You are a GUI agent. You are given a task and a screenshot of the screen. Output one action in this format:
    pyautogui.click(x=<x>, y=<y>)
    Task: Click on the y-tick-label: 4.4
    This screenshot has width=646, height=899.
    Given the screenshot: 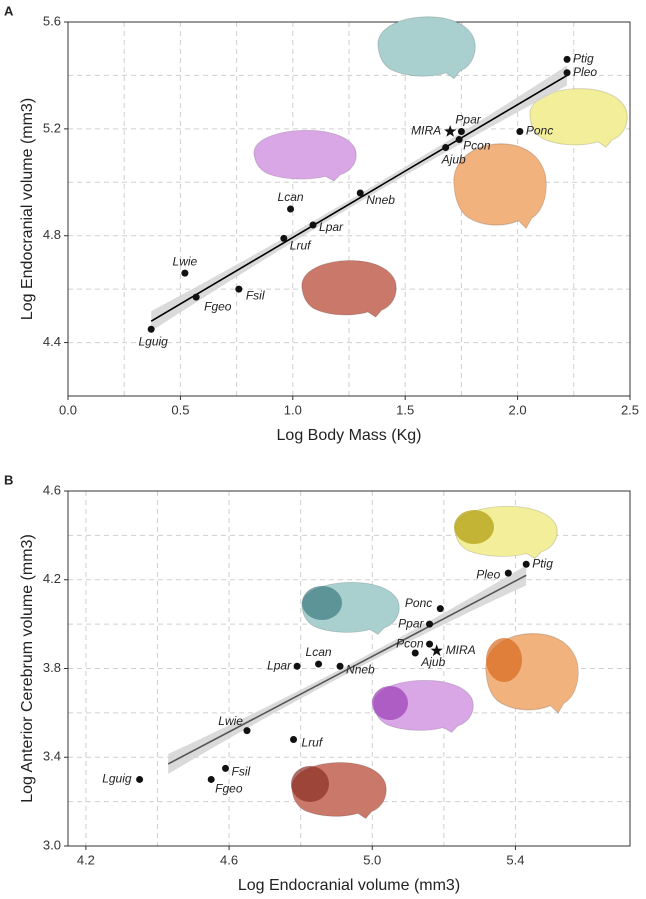 What is the action you would take?
    pyautogui.click(x=52, y=341)
    